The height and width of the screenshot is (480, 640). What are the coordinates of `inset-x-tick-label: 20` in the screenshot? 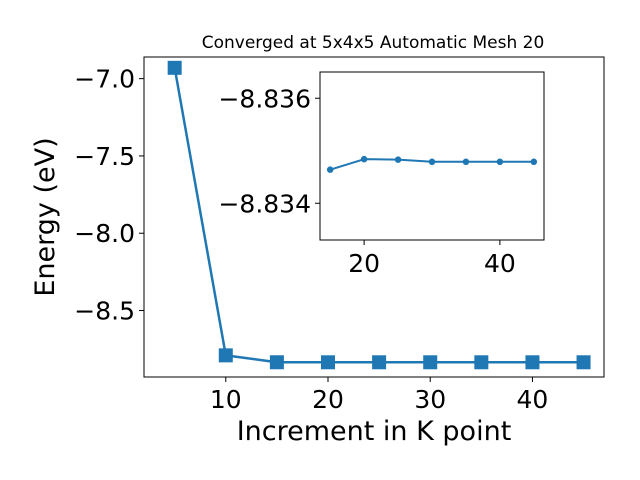 It's located at (364, 263).